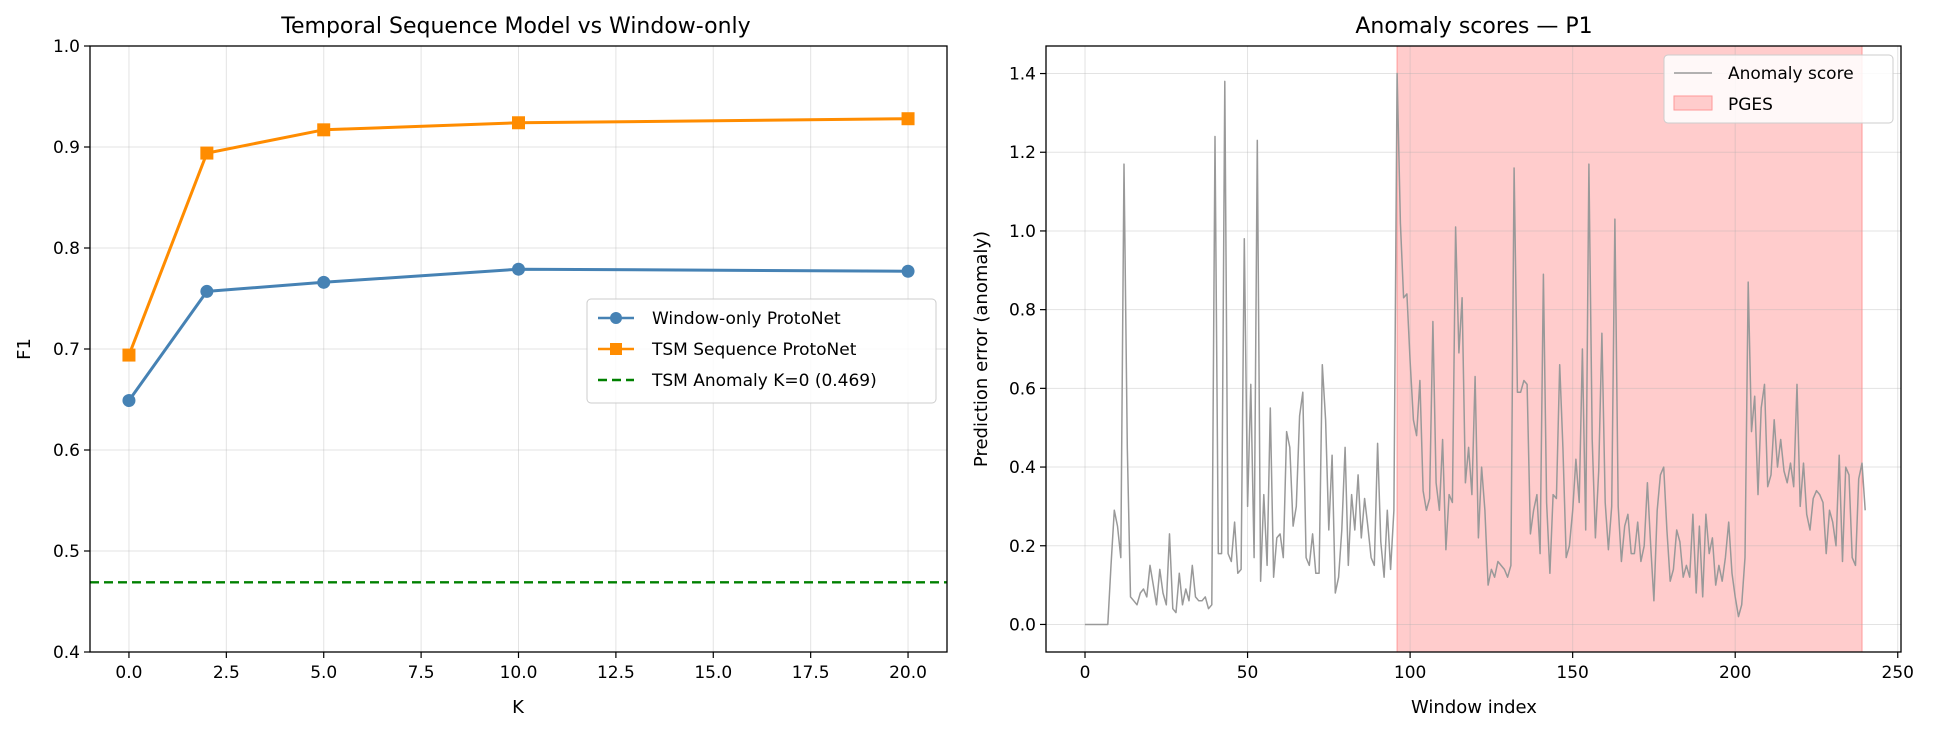 The image size is (1933, 731). What do you see at coordinates (1791, 74) in the screenshot?
I see `legend-label-anomaly-score: Anomaly score` at bounding box center [1791, 74].